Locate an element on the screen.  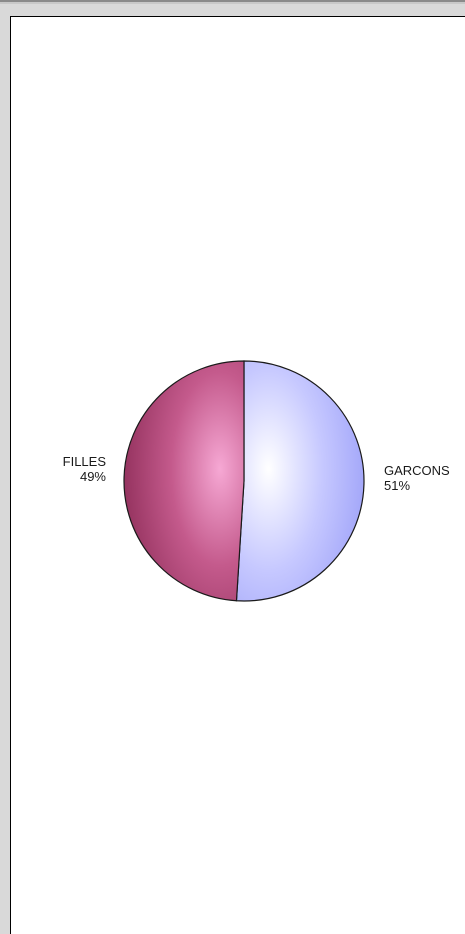
window-top-border is located at coordinates (232, 1).